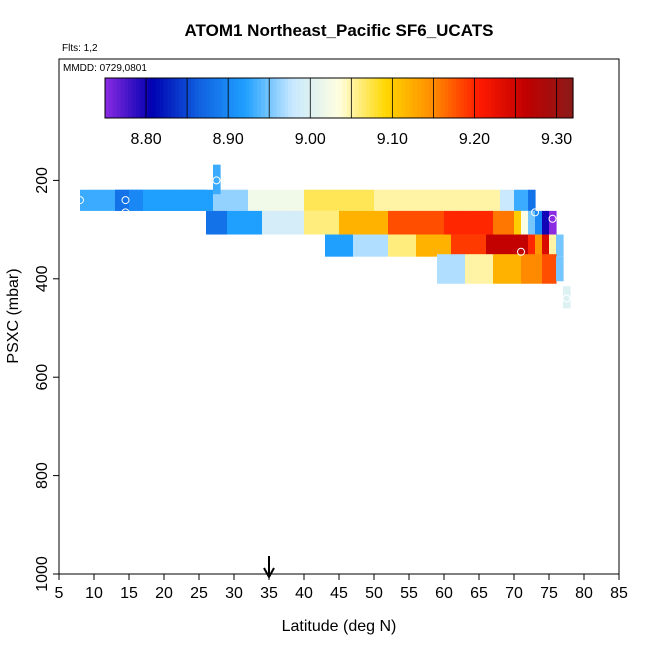  I want to click on colorbar-tick-label: 8.80, so click(145, 139).